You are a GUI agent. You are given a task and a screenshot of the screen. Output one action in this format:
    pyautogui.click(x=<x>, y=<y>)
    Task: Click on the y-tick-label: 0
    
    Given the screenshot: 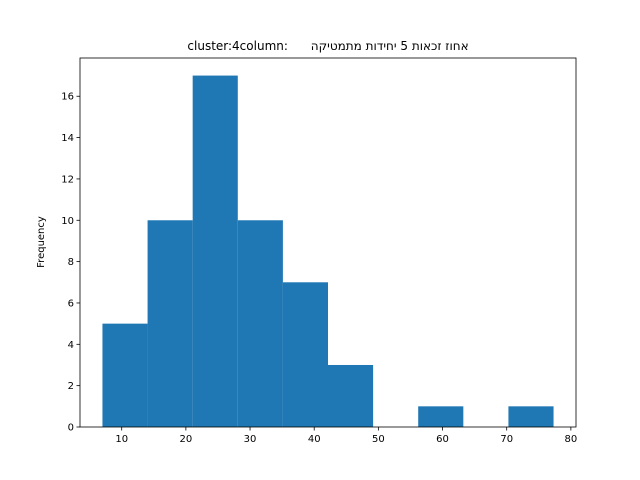 What is the action you would take?
    pyautogui.click(x=71, y=428)
    